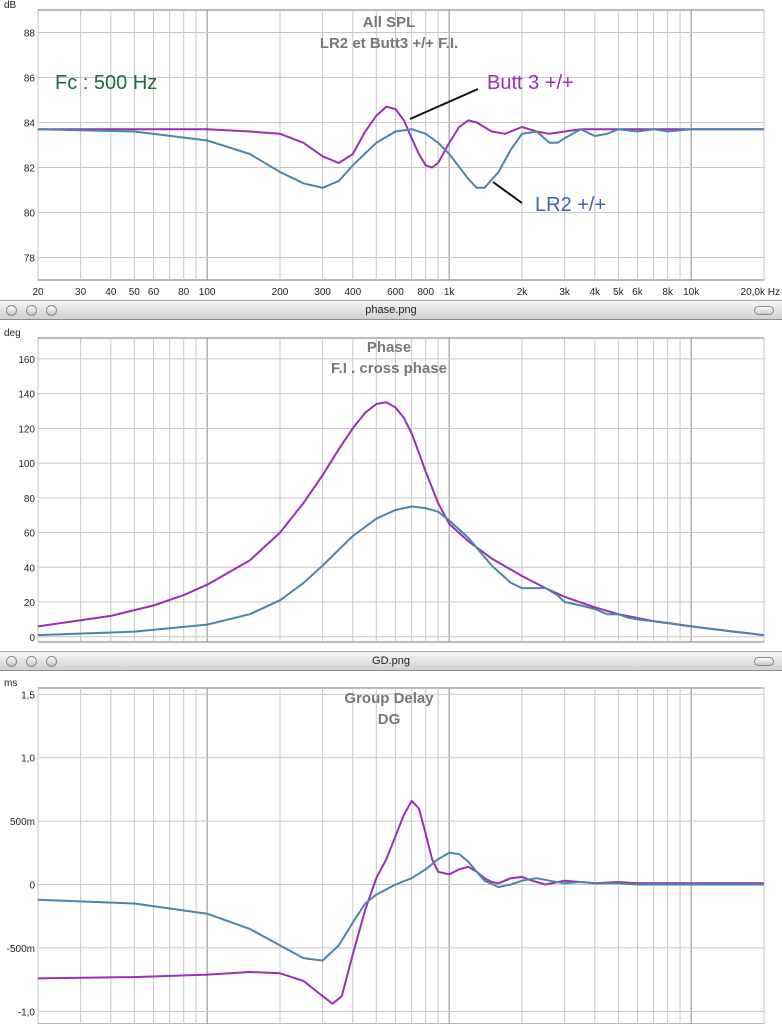  I want to click on chart-subtitle: F.I . cross phase, so click(389, 368).